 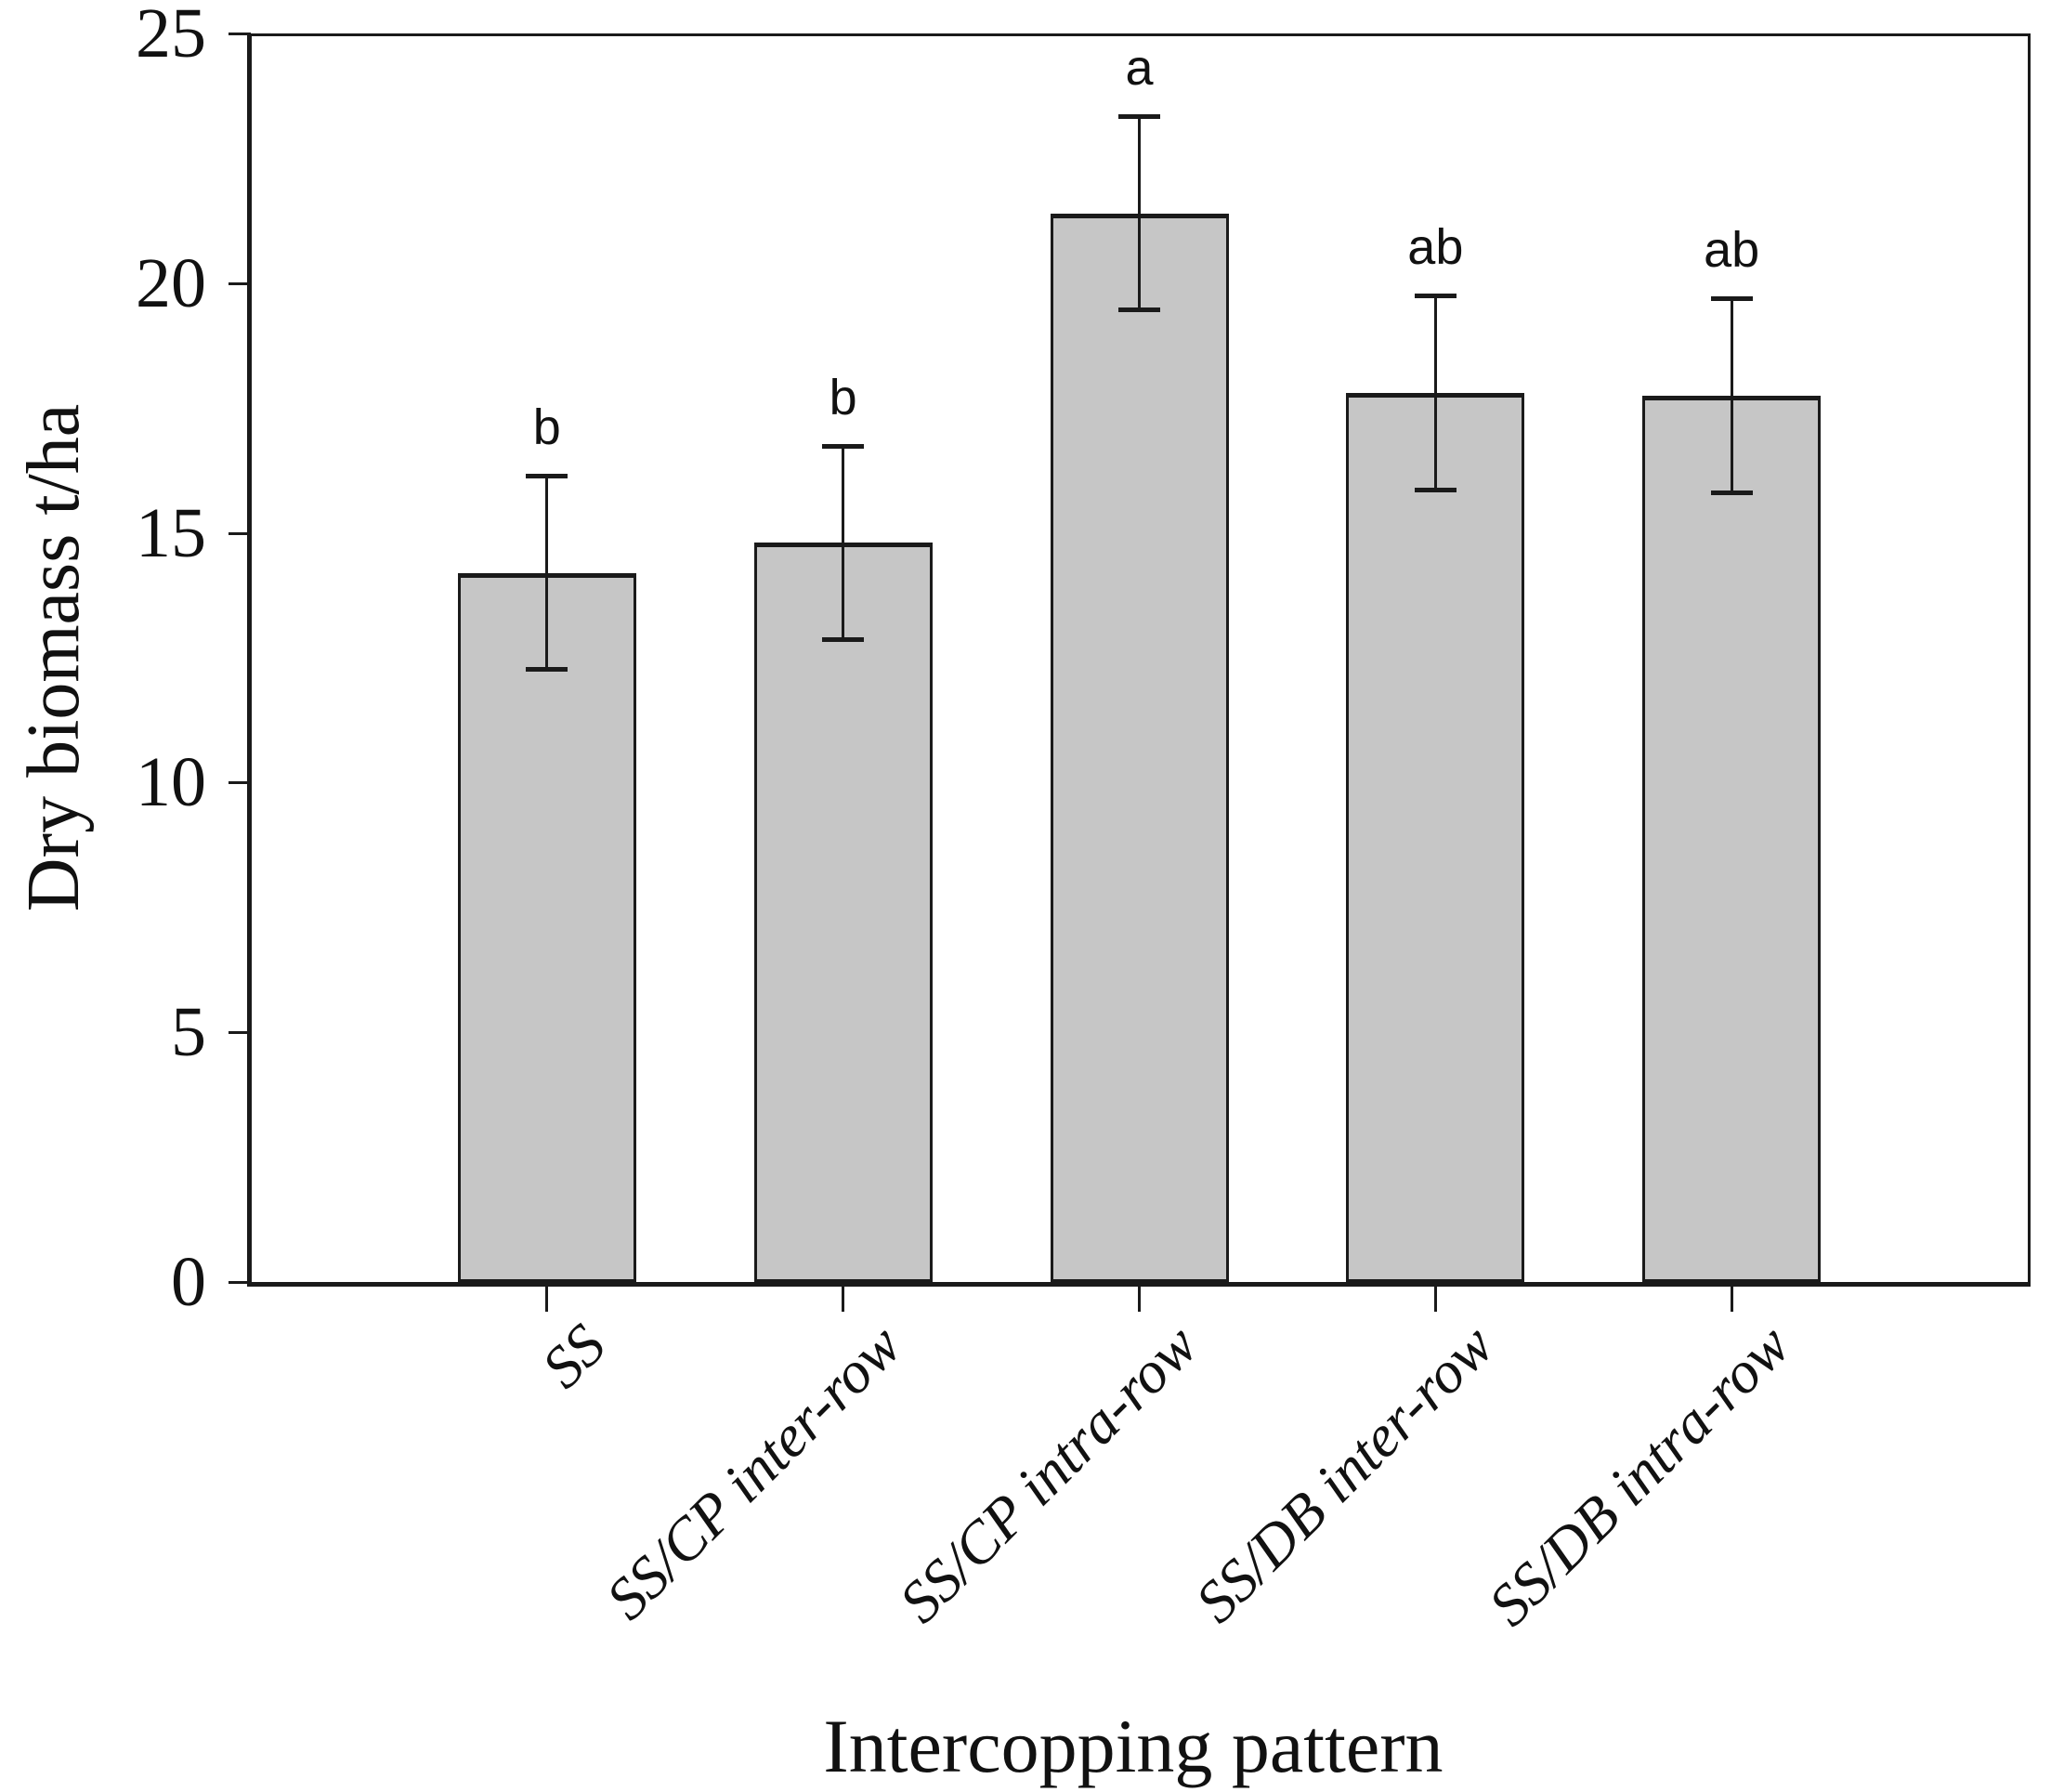 What do you see at coordinates (1048, 1473) in the screenshot?
I see `x-tick-label: SS/CP intra-row` at bounding box center [1048, 1473].